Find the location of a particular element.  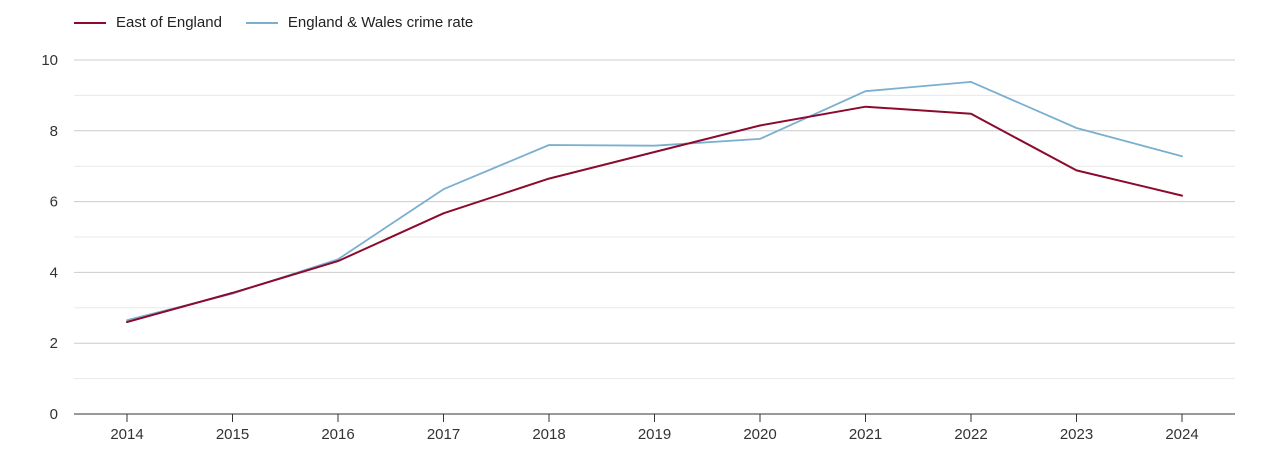

x-tick-label: 2017 is located at coordinates (443, 434).